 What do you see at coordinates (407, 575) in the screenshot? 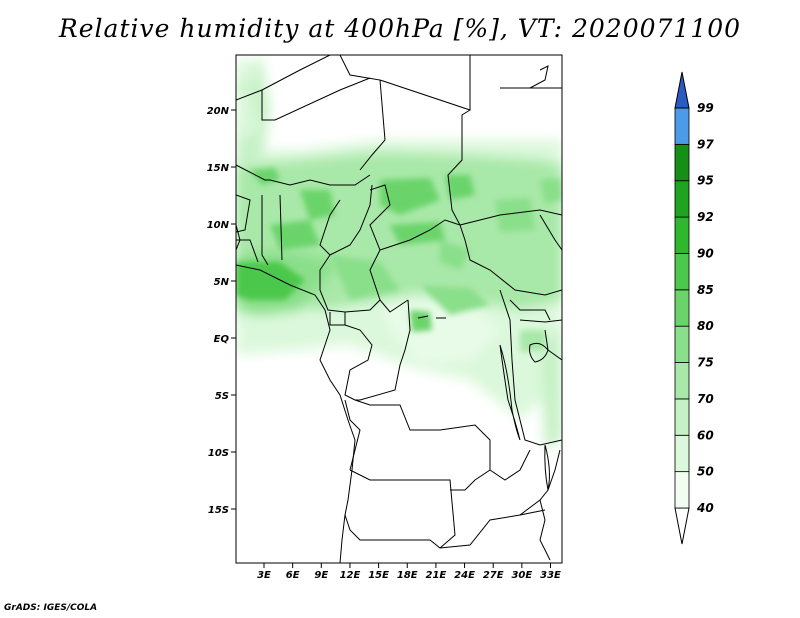
I see `lon-tick-label: 18E` at bounding box center [407, 575].